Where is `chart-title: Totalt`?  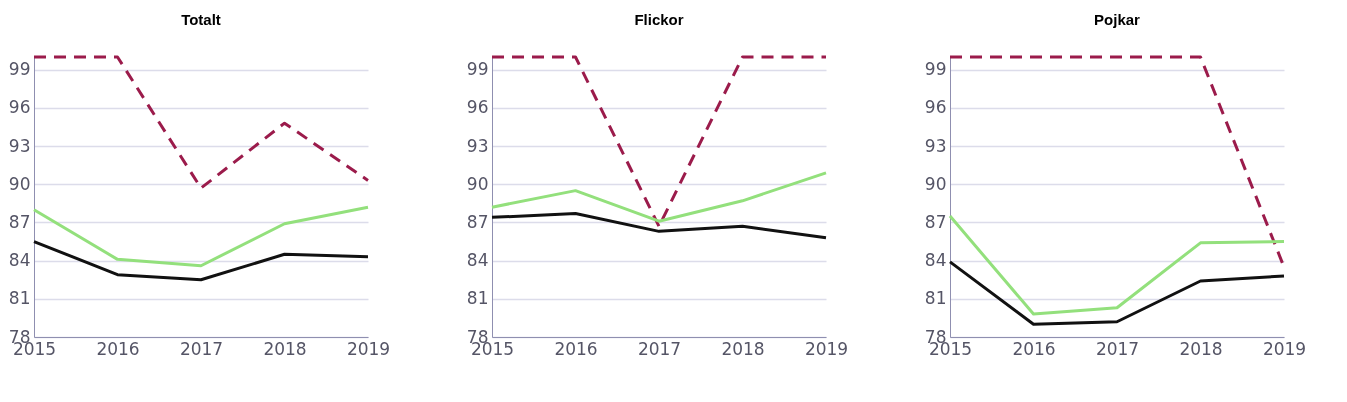
chart-title: Totalt is located at coordinates (201, 19).